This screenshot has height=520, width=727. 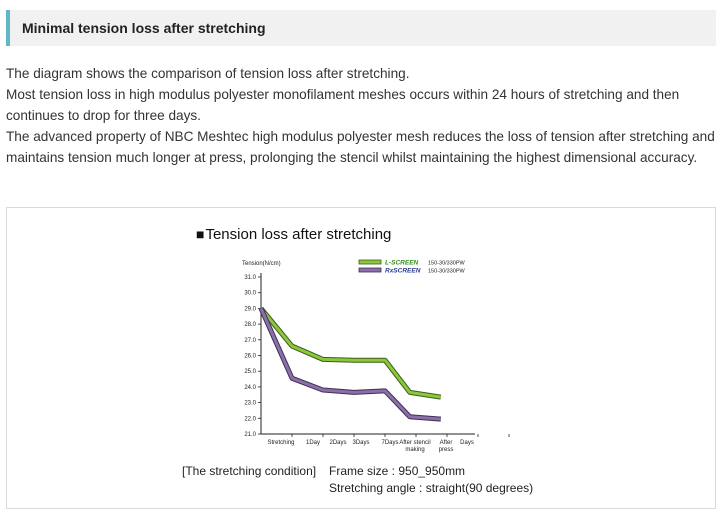 What do you see at coordinates (250, 388) in the screenshot?
I see `y-tick-label: 24.0` at bounding box center [250, 388].